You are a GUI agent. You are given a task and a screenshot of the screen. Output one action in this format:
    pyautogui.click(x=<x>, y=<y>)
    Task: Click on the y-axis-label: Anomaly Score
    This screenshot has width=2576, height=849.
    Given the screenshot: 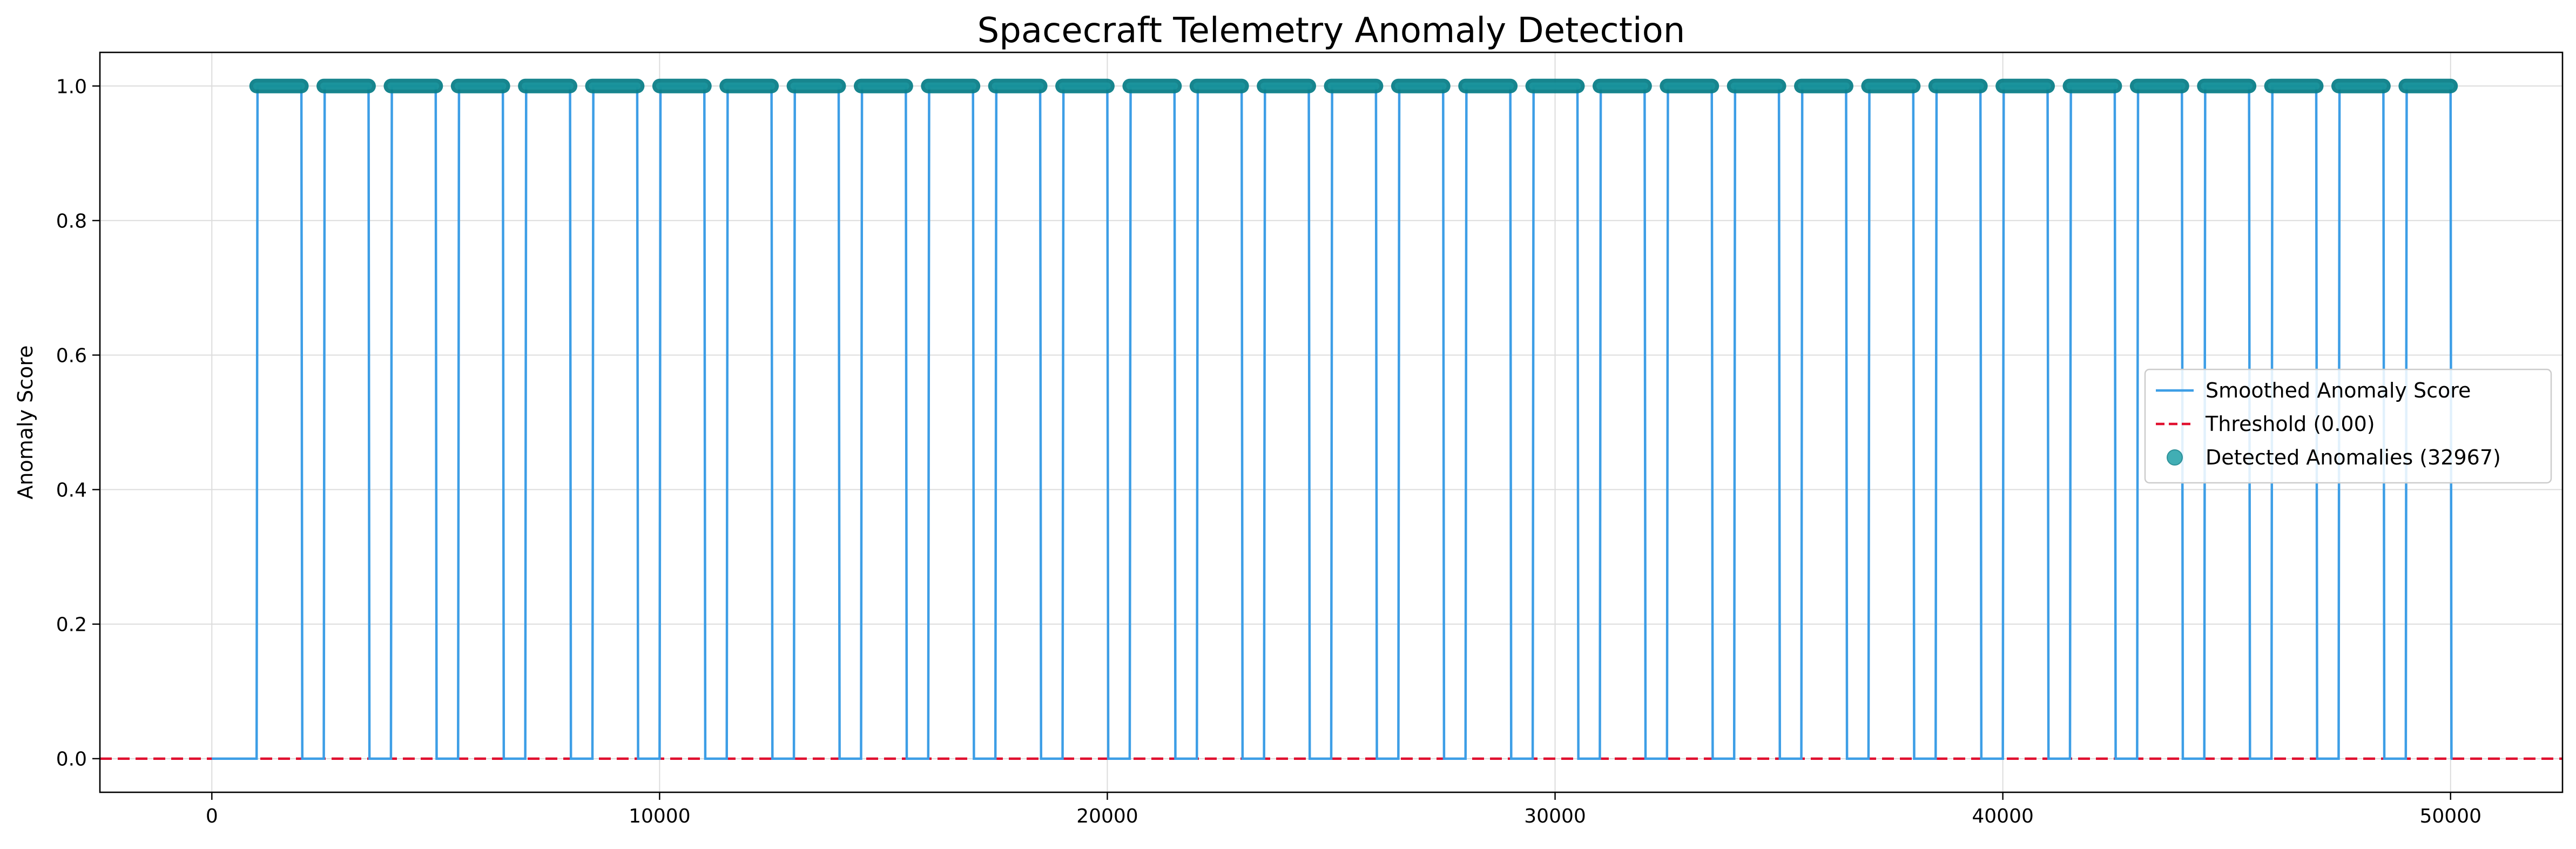 What is the action you would take?
    pyautogui.click(x=25, y=422)
    